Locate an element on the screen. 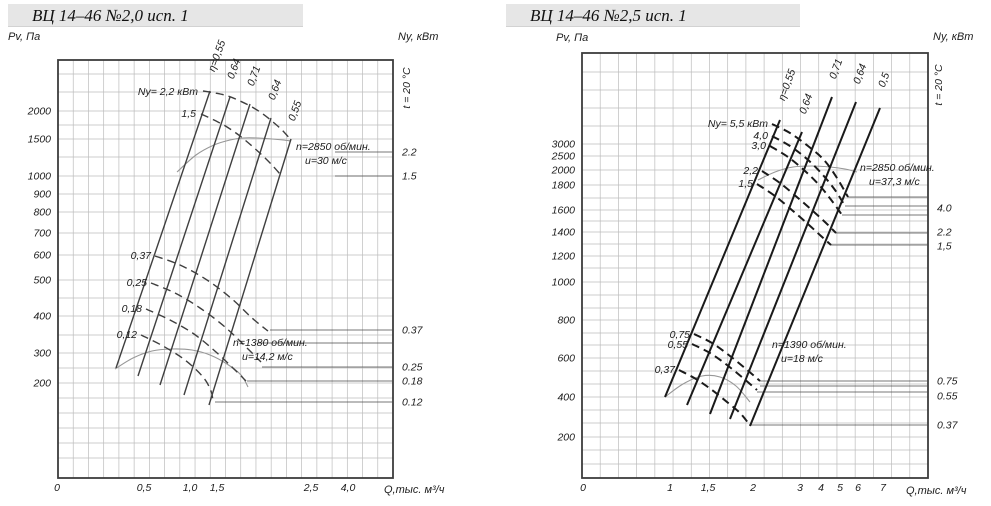  x-tick-label: 1,5 is located at coordinates (217, 488).